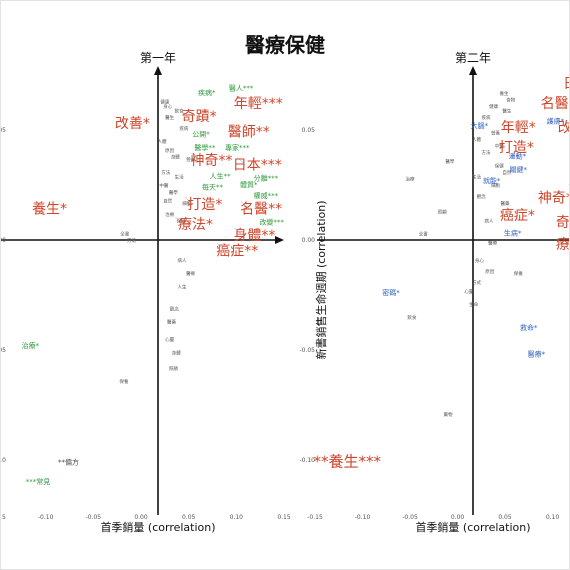 Image resolution: width=570 pixels, height=570 pixels. I want to click on background-word: 全書, so click(124, 234).